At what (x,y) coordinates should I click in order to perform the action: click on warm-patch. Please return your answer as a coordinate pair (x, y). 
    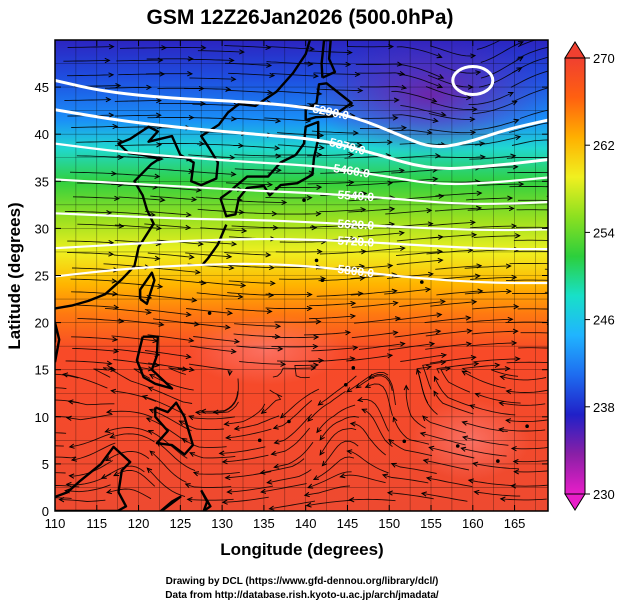
    Looking at the image, I should click on (265, 350).